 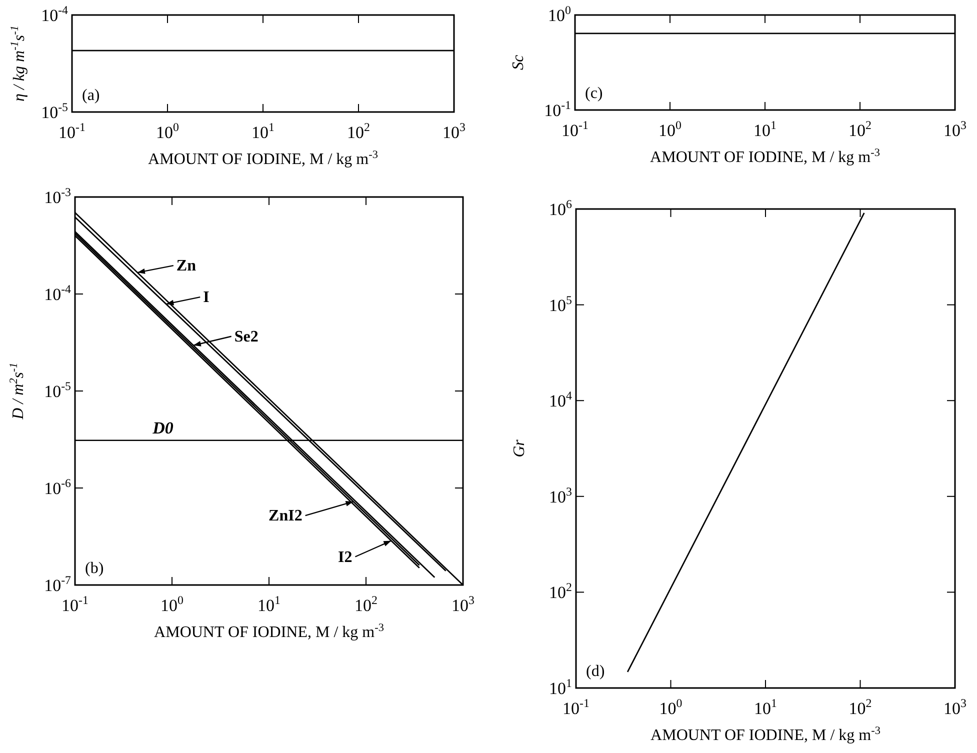 What do you see at coordinates (560, 303) in the screenshot?
I see `y-tick-label: 10$^{5}$` at bounding box center [560, 303].